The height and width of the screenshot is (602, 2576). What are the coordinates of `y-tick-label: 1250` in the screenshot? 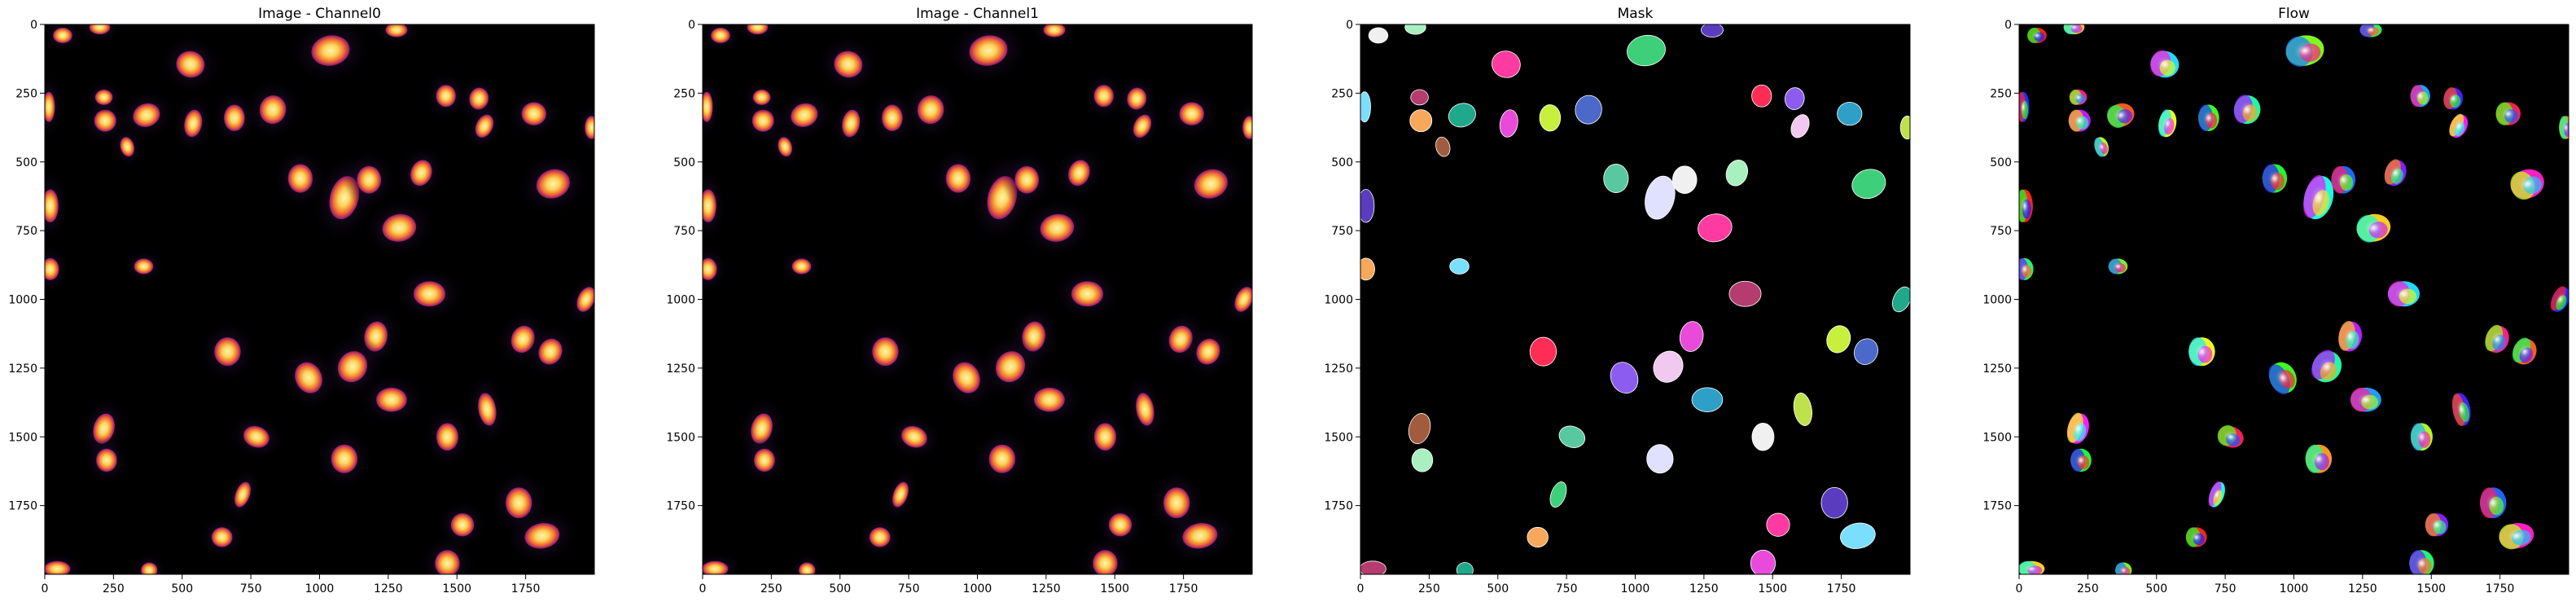 It's located at (1338, 369).